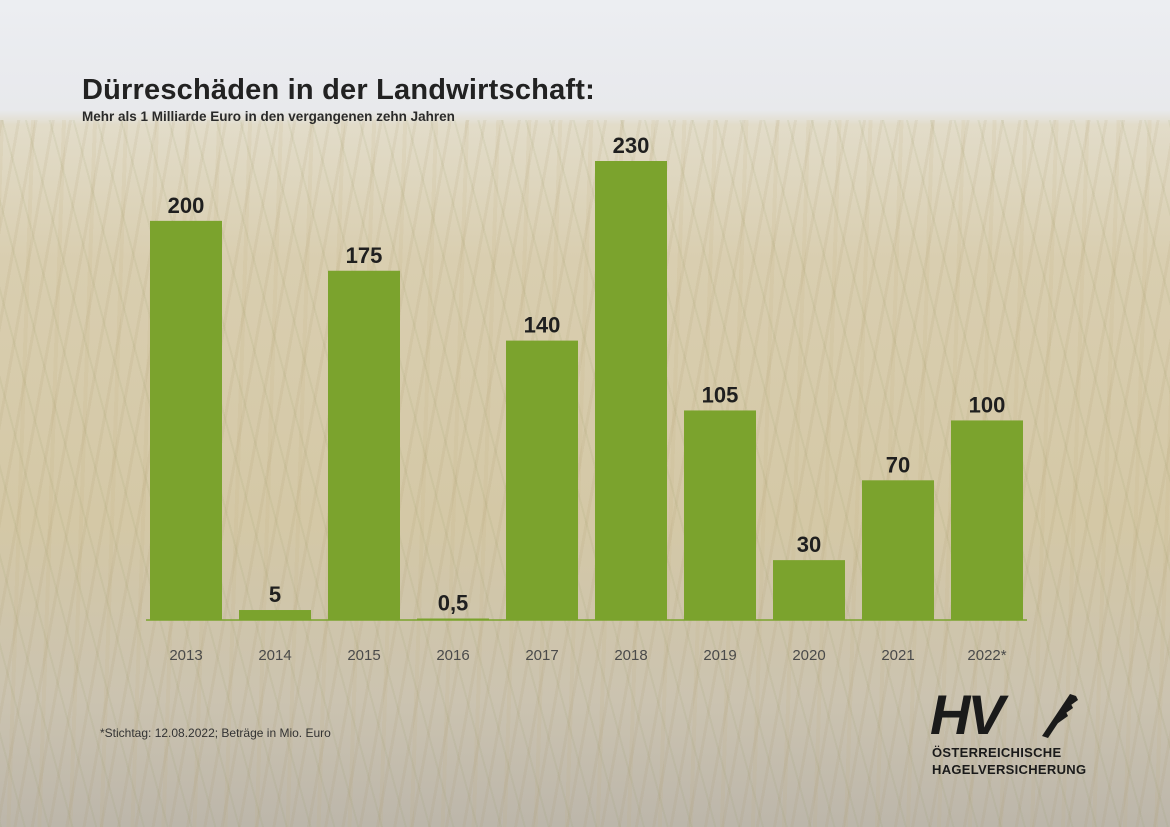  What do you see at coordinates (987, 404) in the screenshot?
I see `value-label-2022*: 100` at bounding box center [987, 404].